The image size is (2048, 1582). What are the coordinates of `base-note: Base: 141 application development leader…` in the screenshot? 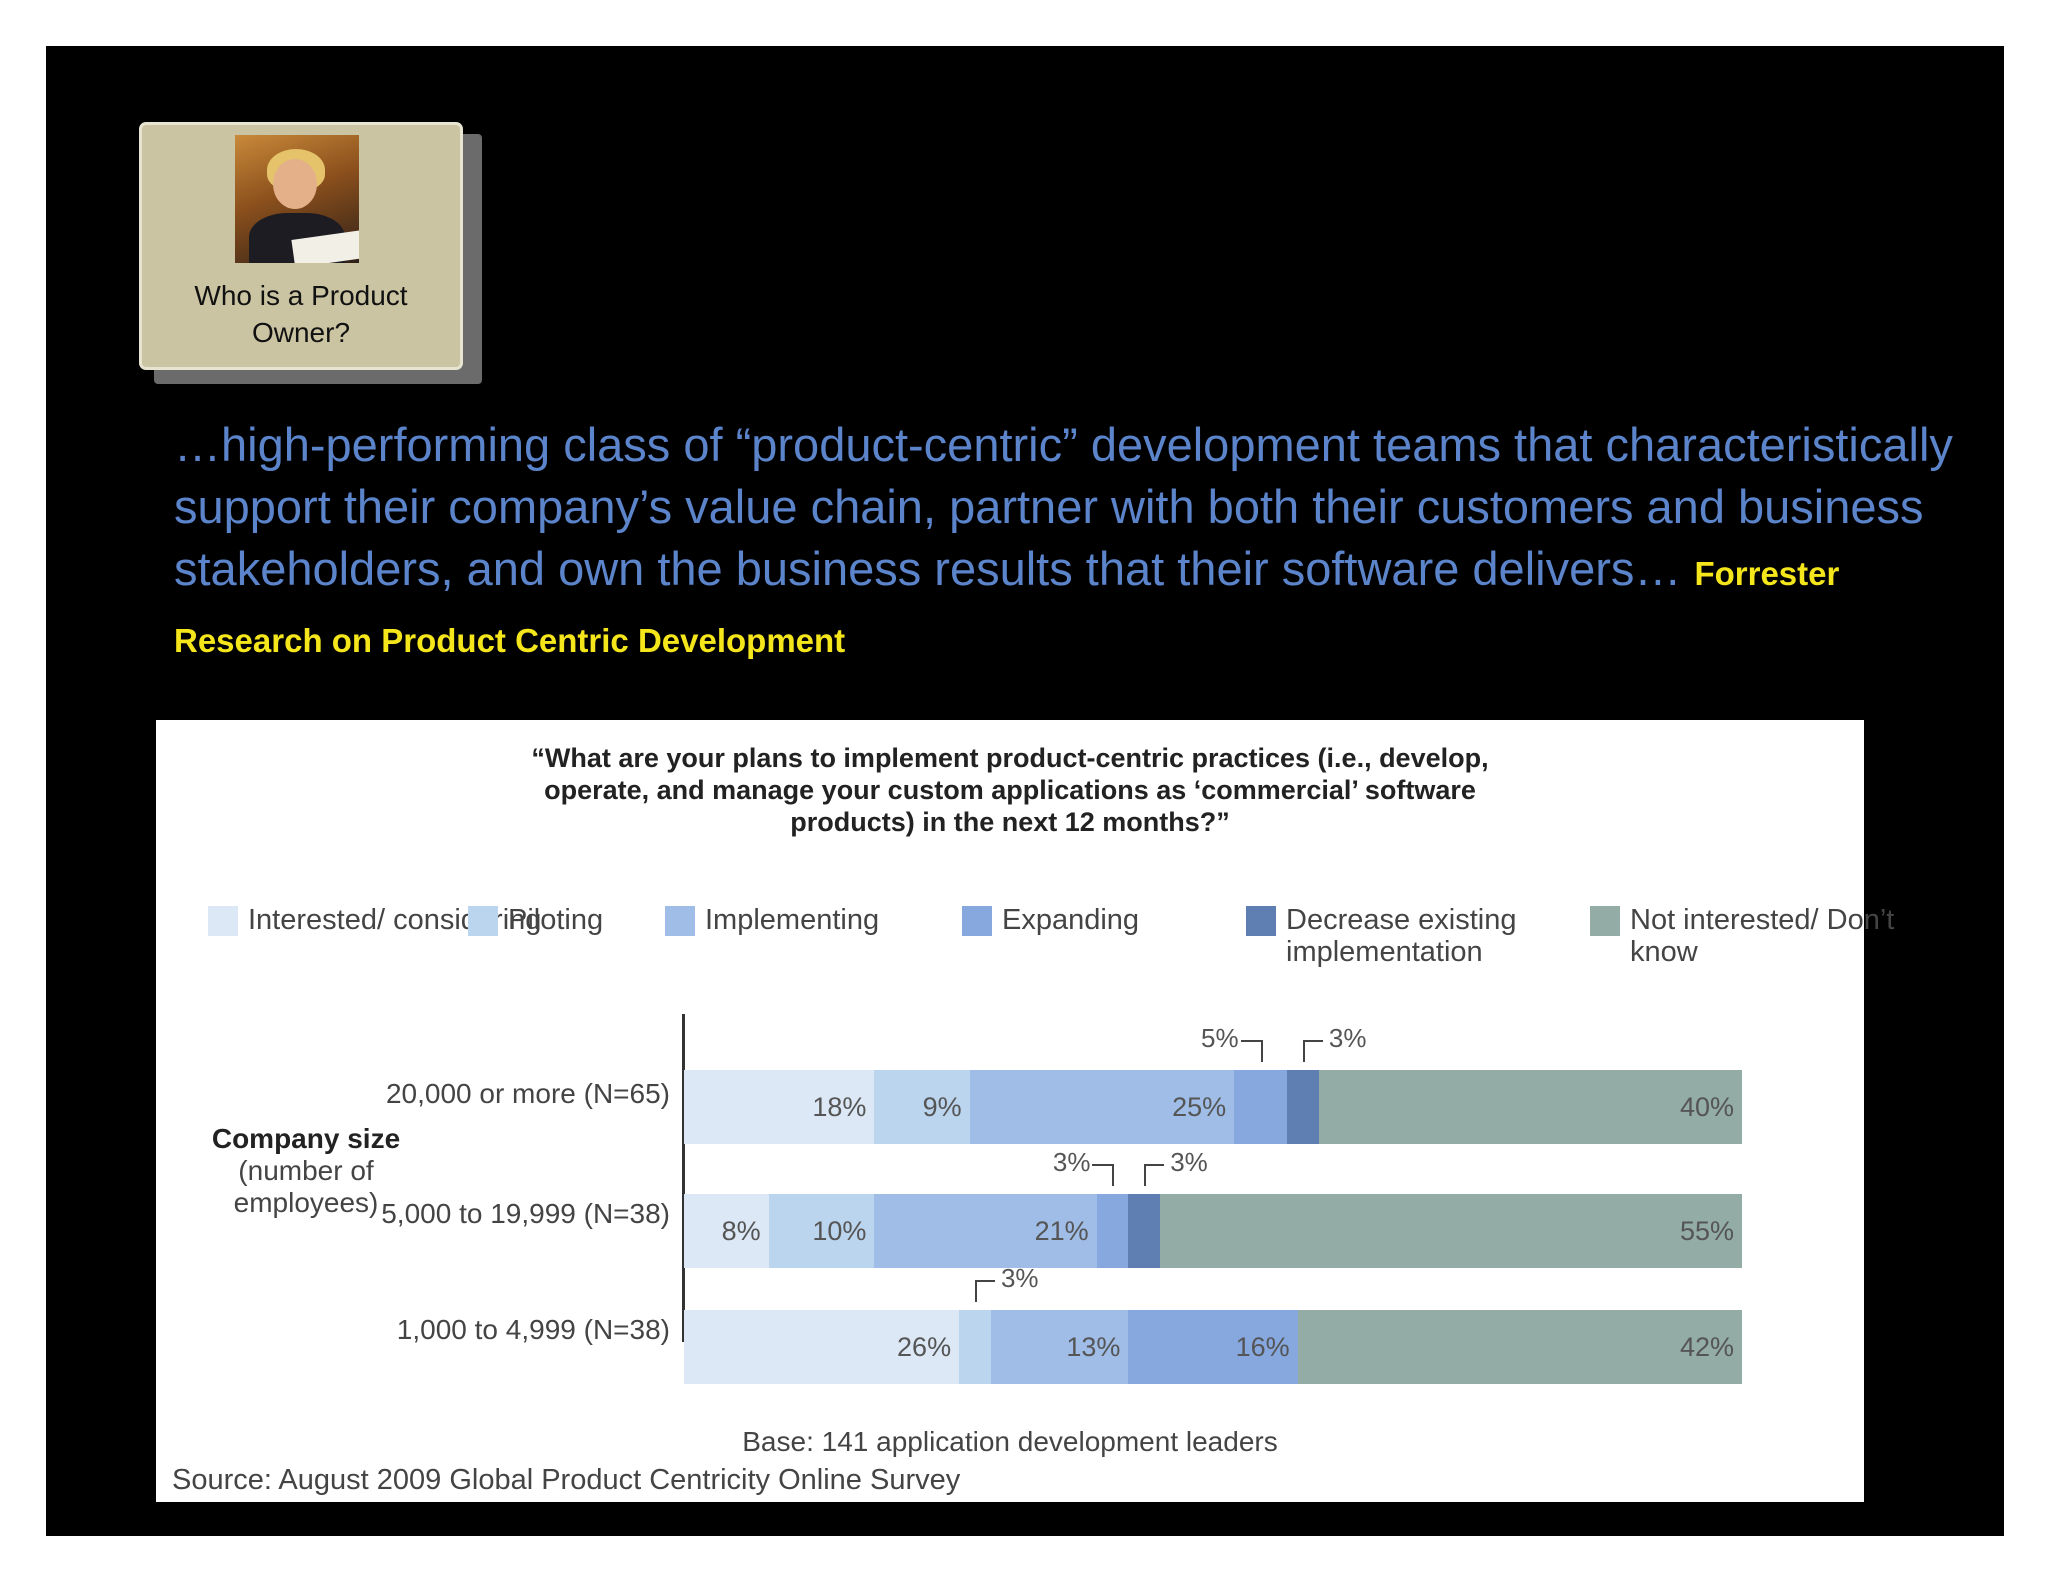 It's located at (1010, 1441).